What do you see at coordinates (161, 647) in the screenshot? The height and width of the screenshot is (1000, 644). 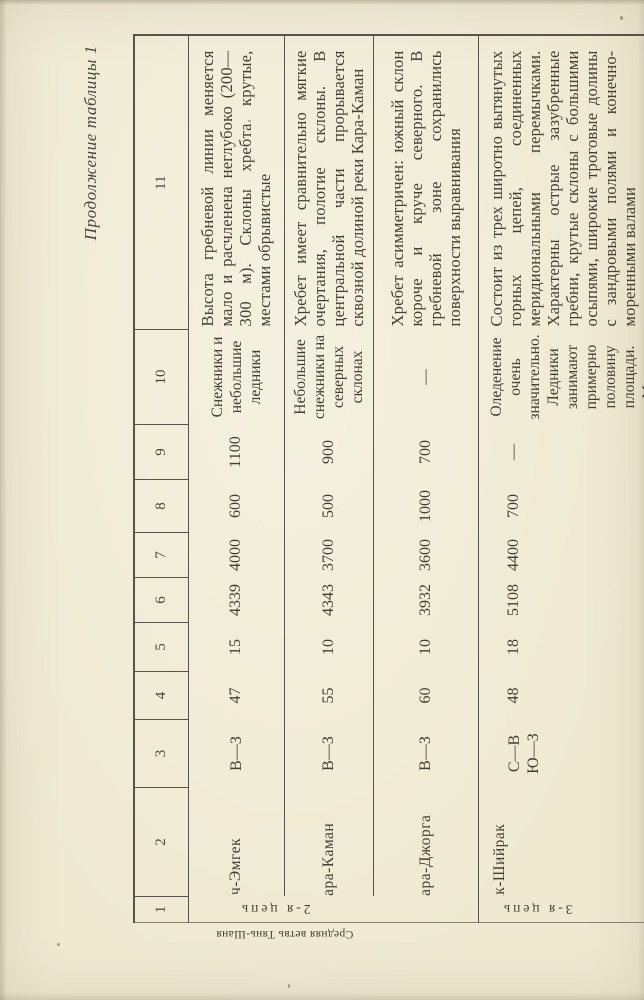 I see `col-header-5: 5` at bounding box center [161, 647].